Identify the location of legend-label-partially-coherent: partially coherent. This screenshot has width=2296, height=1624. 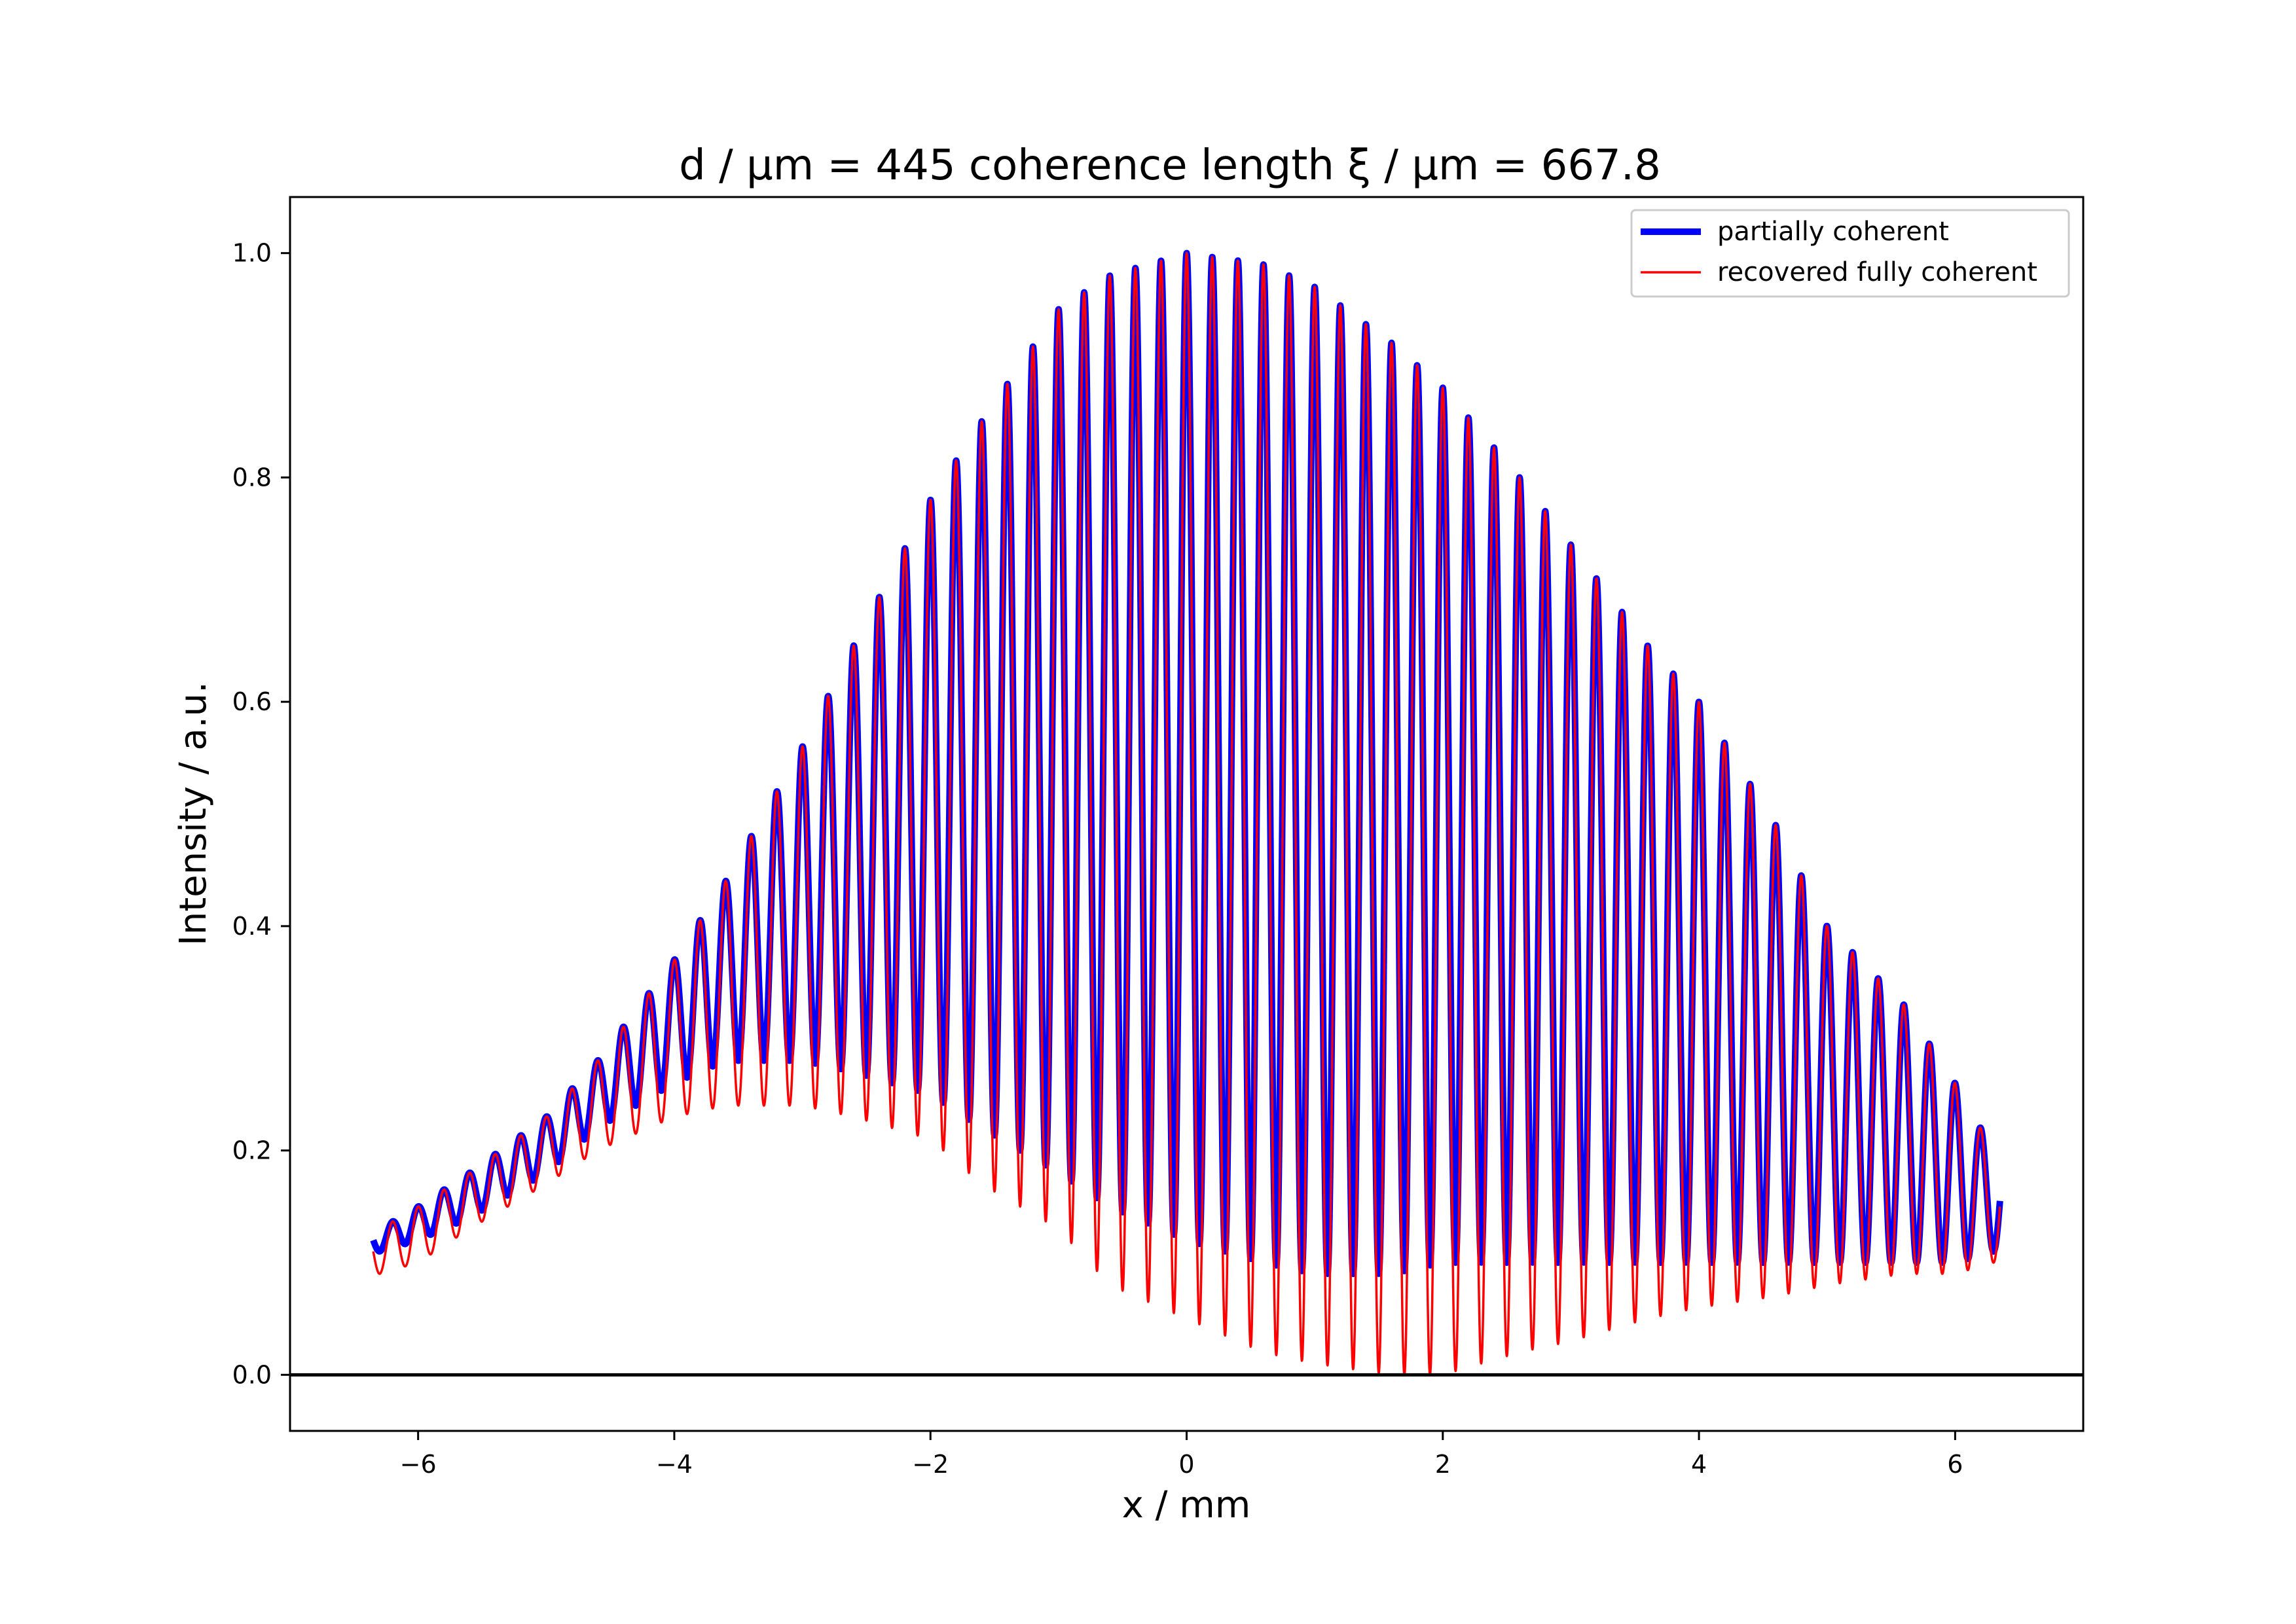
(1833, 232).